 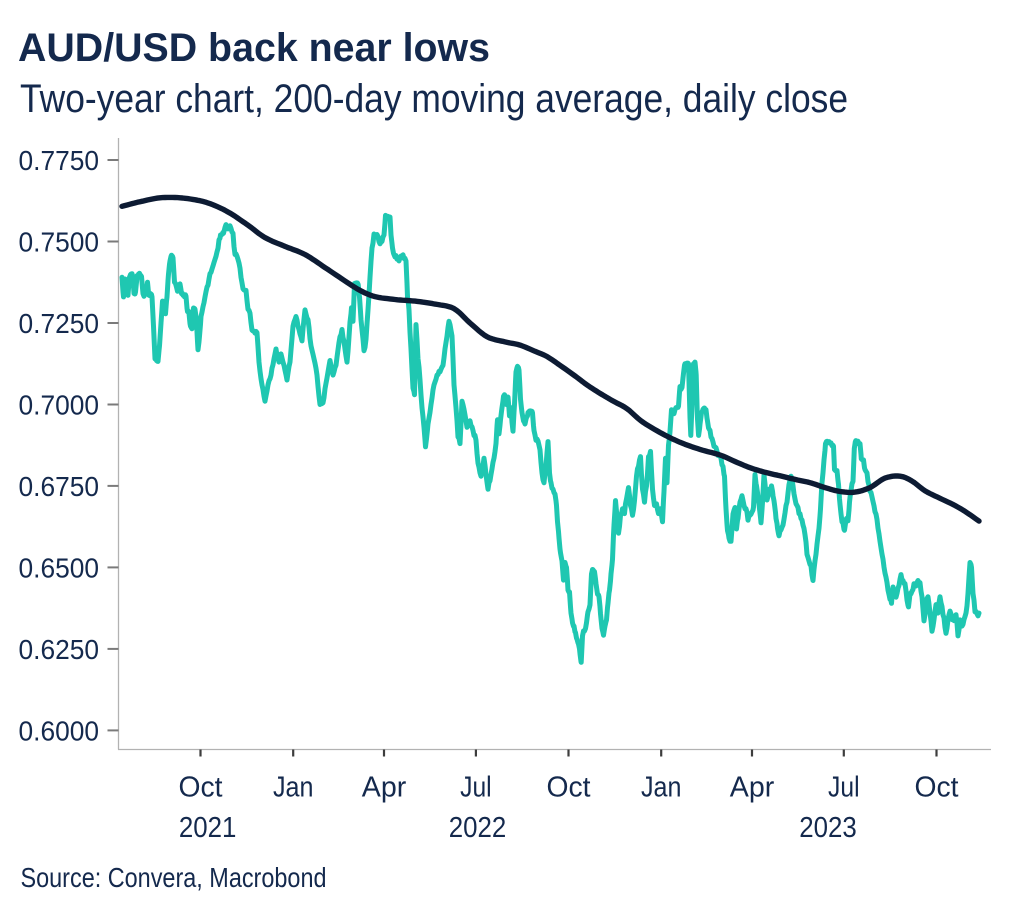 I want to click on svg-text: 2022, so click(x=478, y=828).